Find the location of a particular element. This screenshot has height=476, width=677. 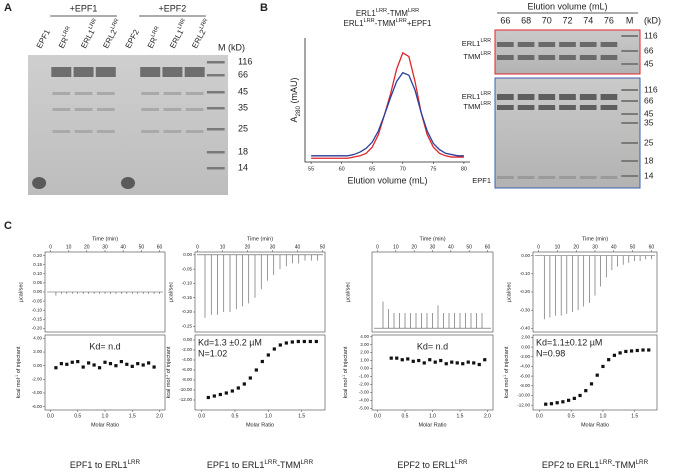

panel-label: B is located at coordinates (264, 8).